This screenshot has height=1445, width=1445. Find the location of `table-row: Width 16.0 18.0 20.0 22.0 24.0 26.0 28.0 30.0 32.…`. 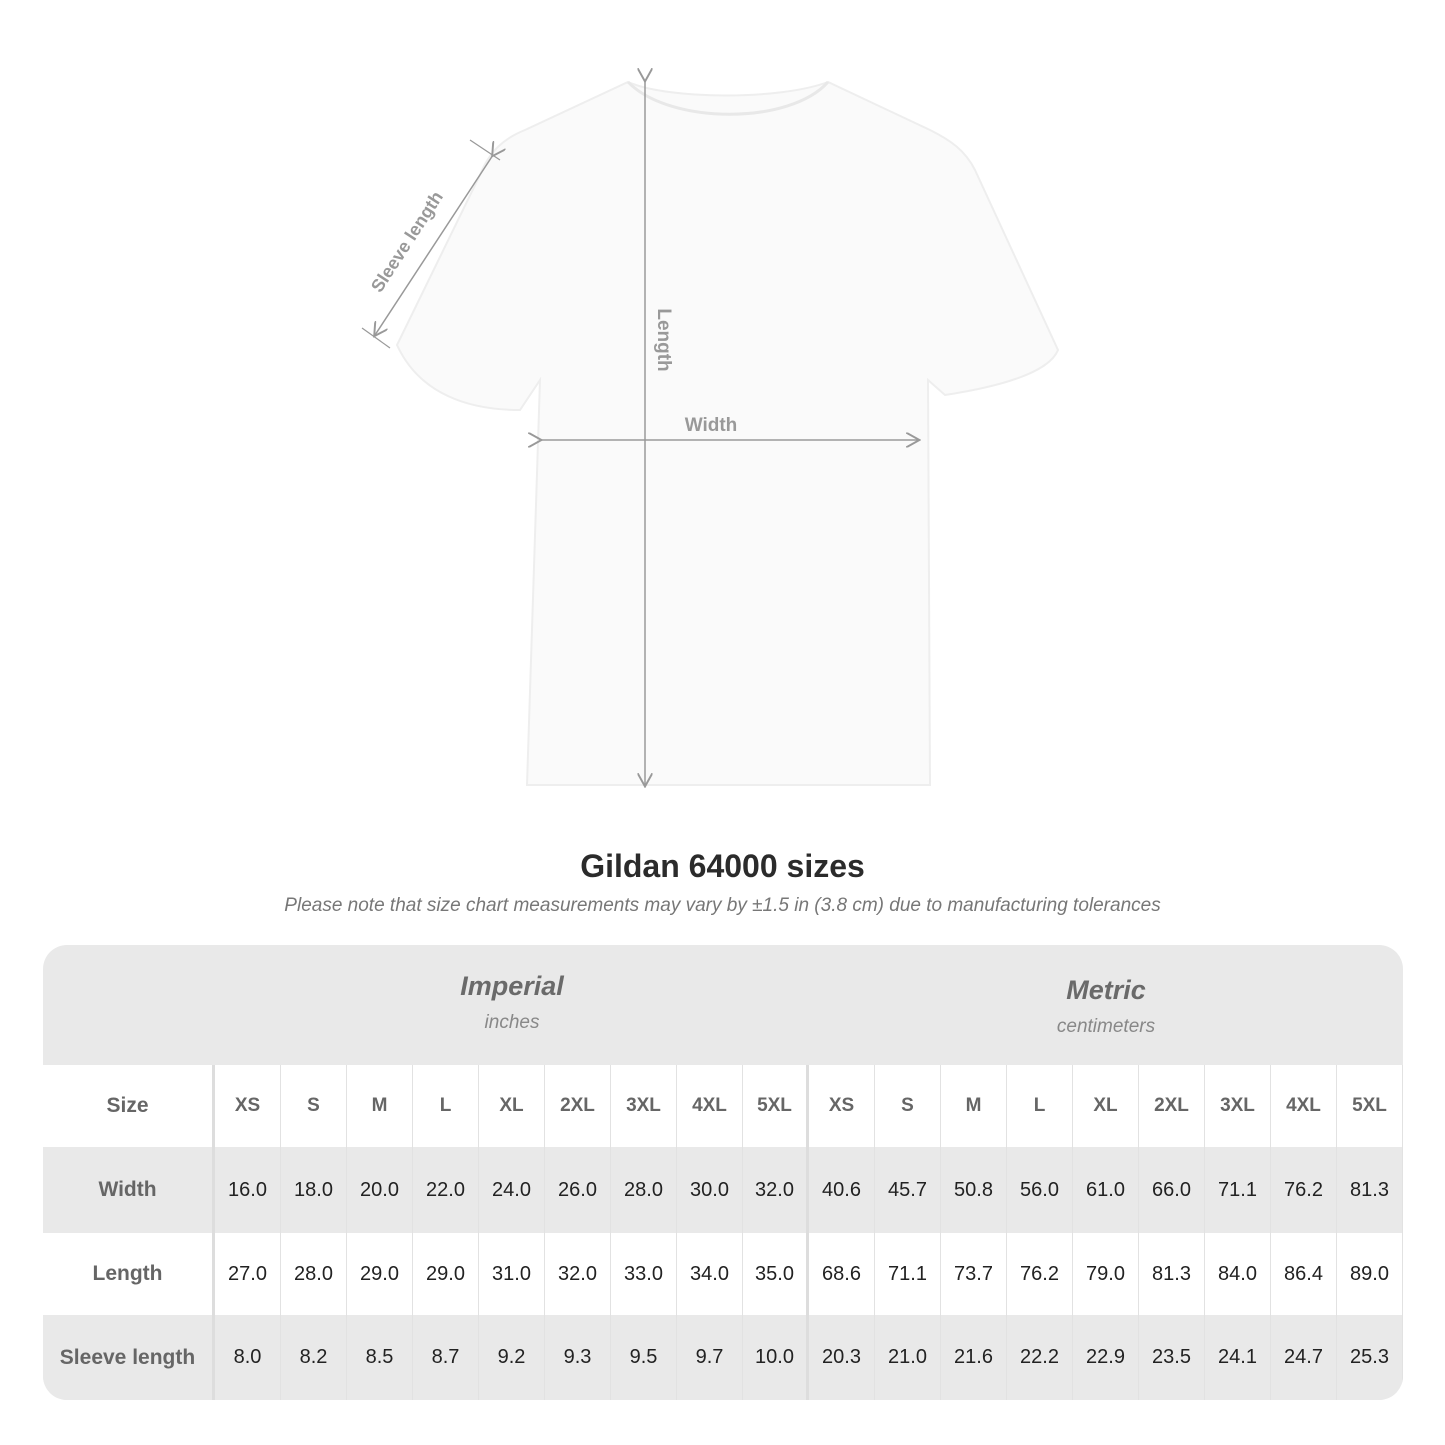

table-row: Width 16.0 18.0 20.0 22.0 24.0 26.0 28.0 30.0 32.… is located at coordinates (723, 1190).